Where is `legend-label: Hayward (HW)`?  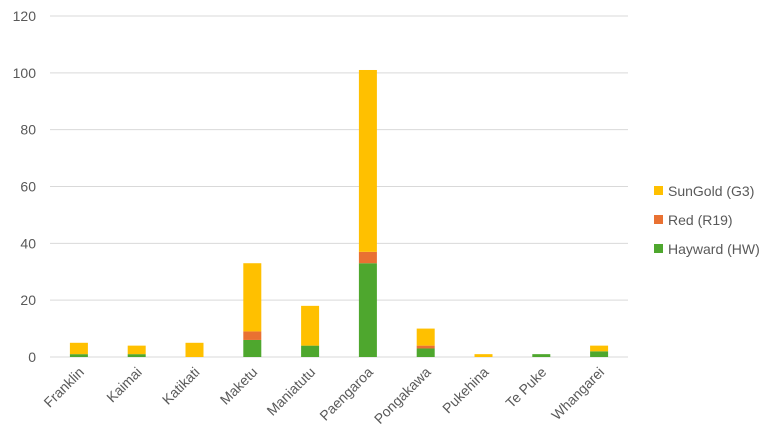 legend-label: Hayward (HW) is located at coordinates (714, 249).